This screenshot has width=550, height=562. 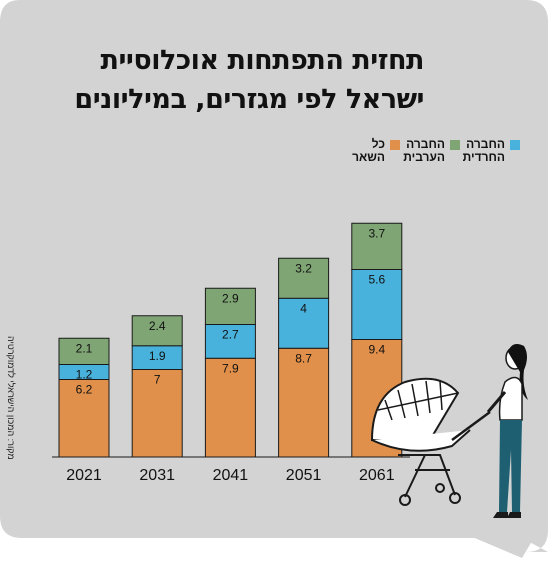 I want to click on legend-item-haredi: החברה החרדית, so click(x=490, y=151).